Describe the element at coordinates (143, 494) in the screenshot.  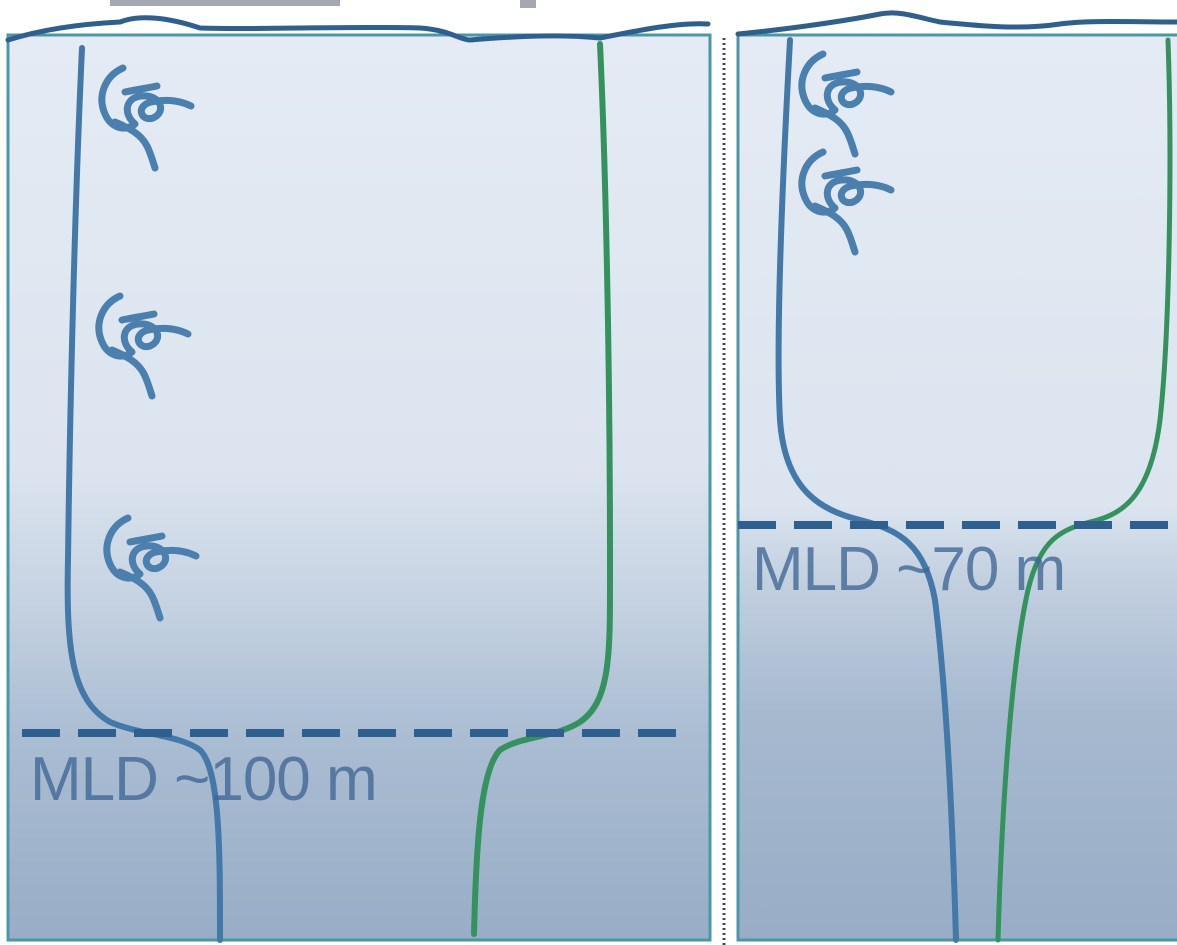
I see `left-temperature-profile` at that location.